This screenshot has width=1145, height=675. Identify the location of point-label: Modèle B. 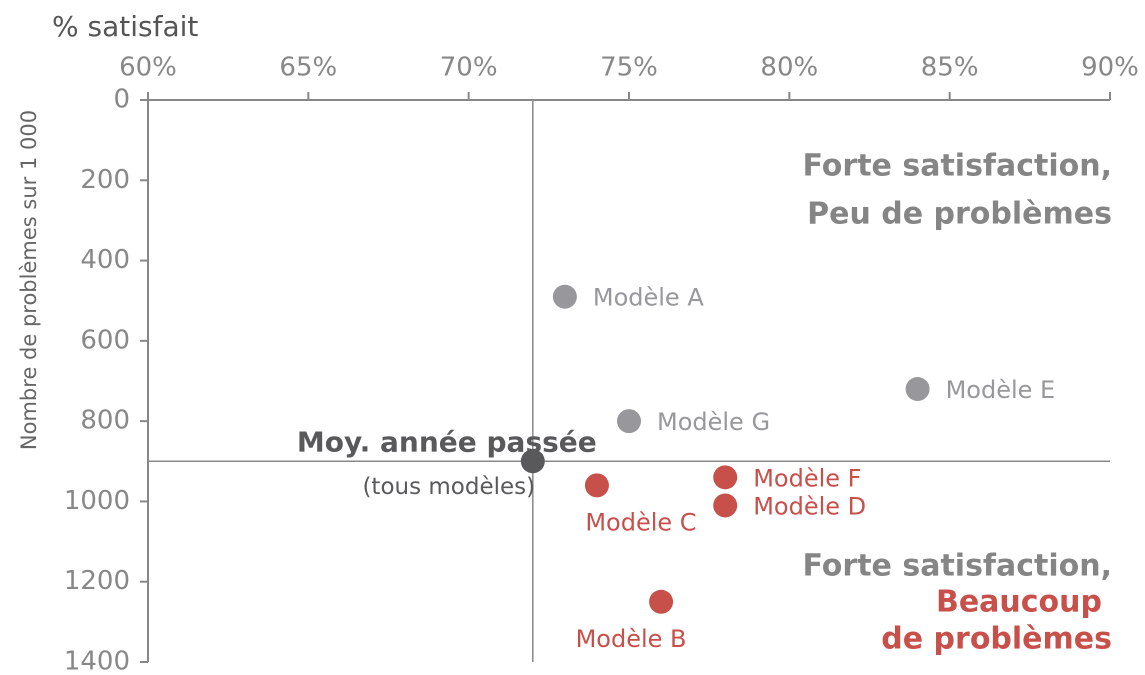
(631, 639).